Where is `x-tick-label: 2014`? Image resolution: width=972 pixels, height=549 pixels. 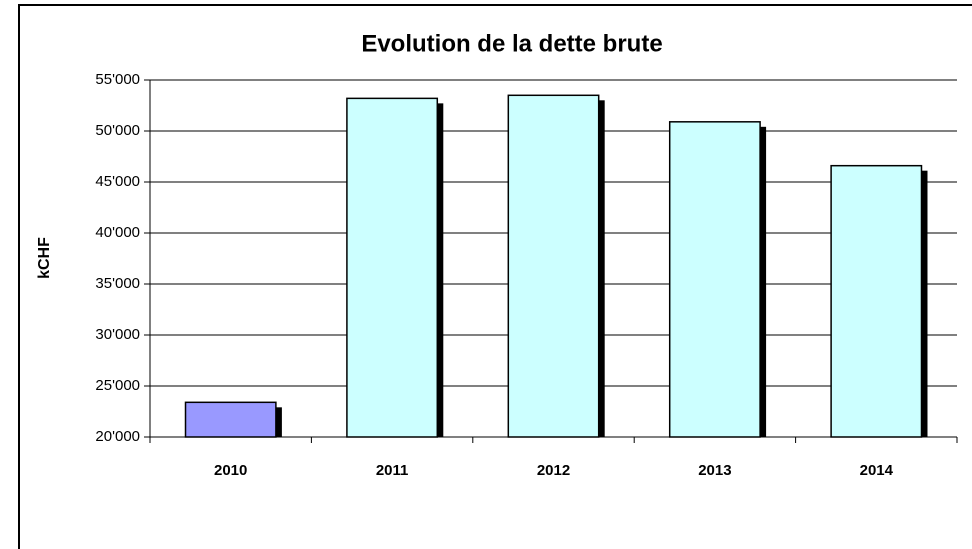 x-tick-label: 2014 is located at coordinates (877, 470).